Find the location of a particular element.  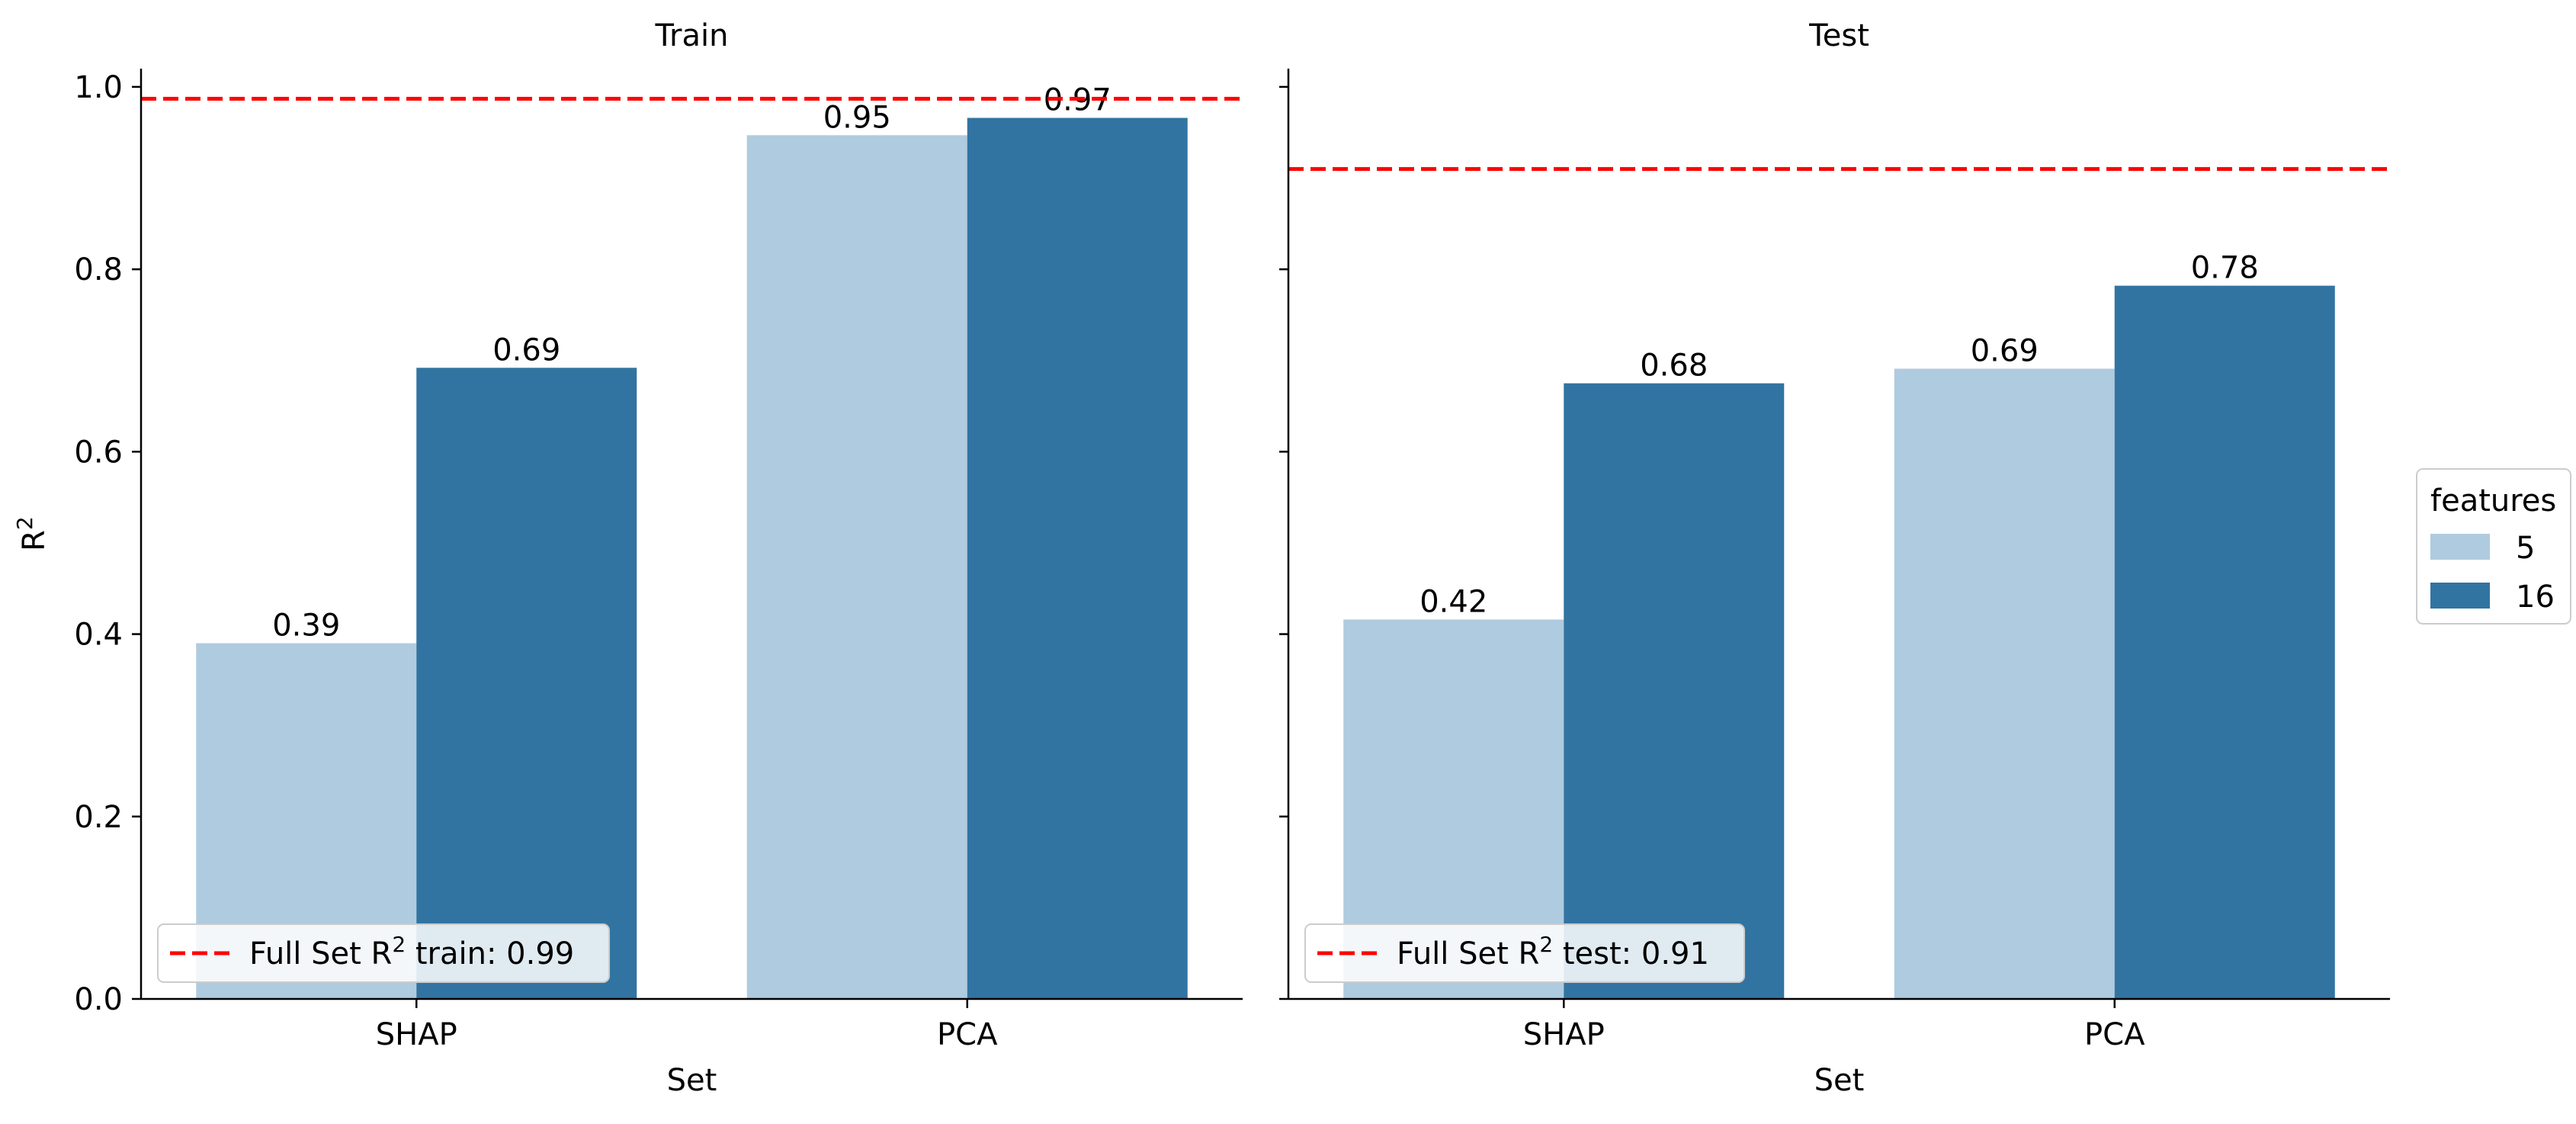

y-tick-label: 0.8 is located at coordinates (98, 269).